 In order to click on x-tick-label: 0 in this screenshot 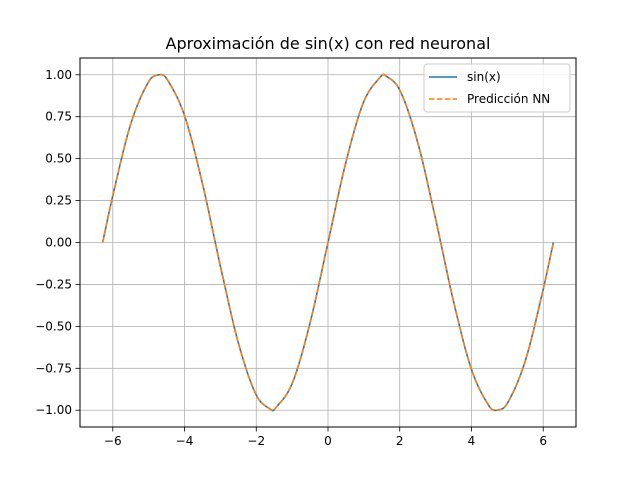, I will do `click(328, 441)`.